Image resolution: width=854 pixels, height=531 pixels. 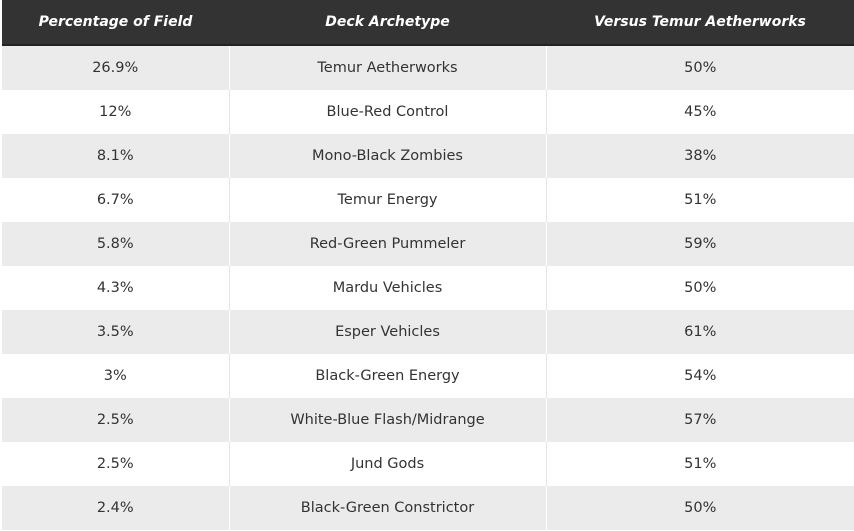 What do you see at coordinates (116, 156) in the screenshot?
I see `table-cell: 8.1%` at bounding box center [116, 156].